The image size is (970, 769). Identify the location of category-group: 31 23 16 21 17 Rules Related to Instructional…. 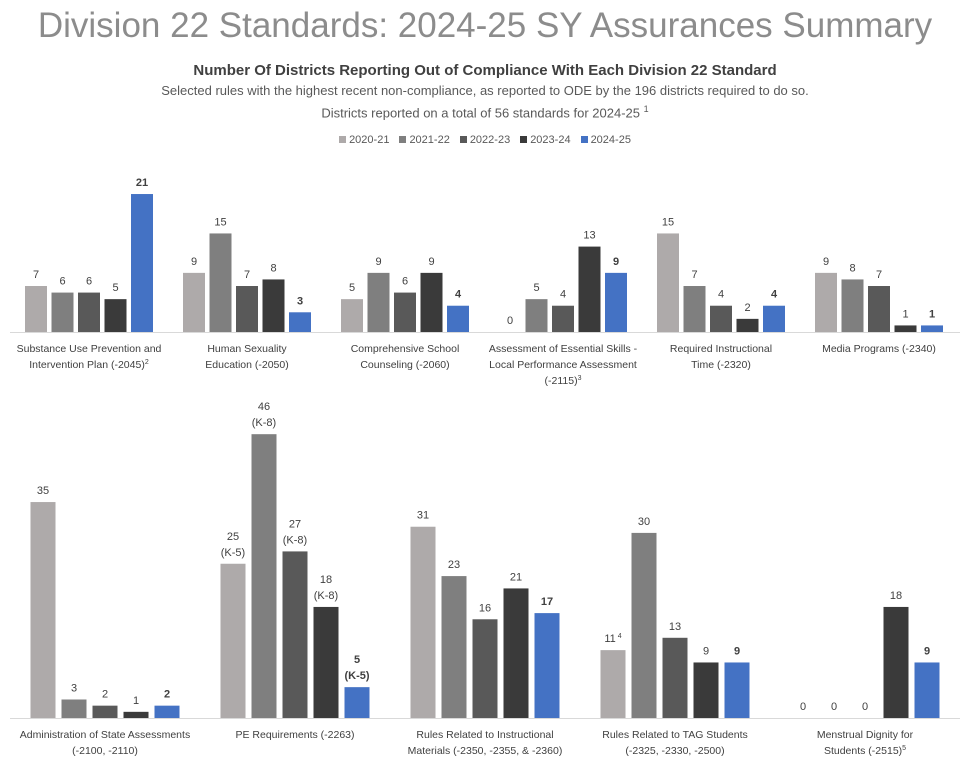
(485, 633).